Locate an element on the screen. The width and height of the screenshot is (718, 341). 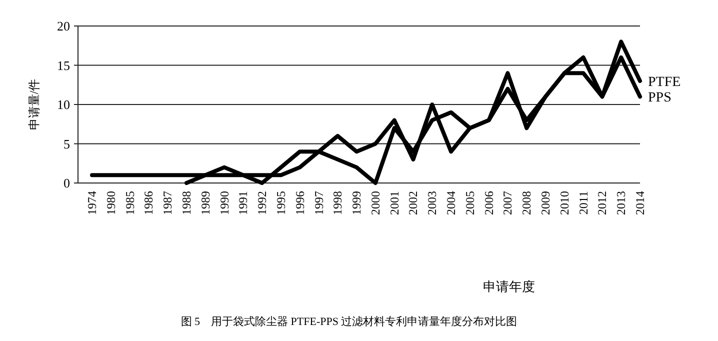
x-tick-label: 1990 is located at coordinates (224, 203).